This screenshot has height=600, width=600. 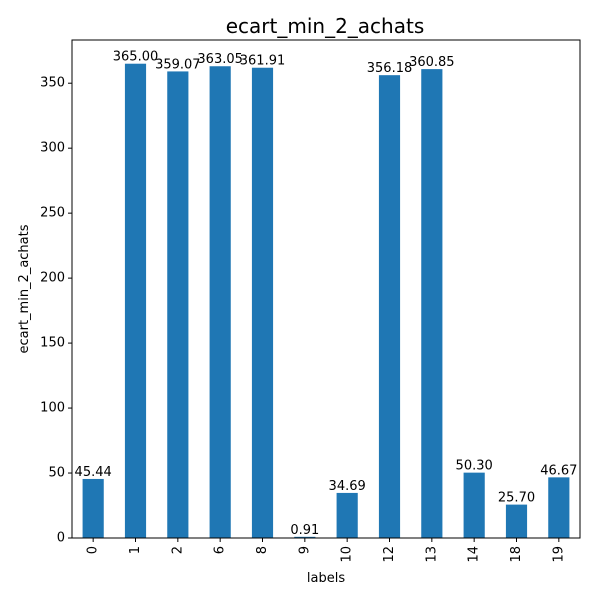 I want to click on y-axis-label: ecart_min_2_achats, so click(x=24, y=288).